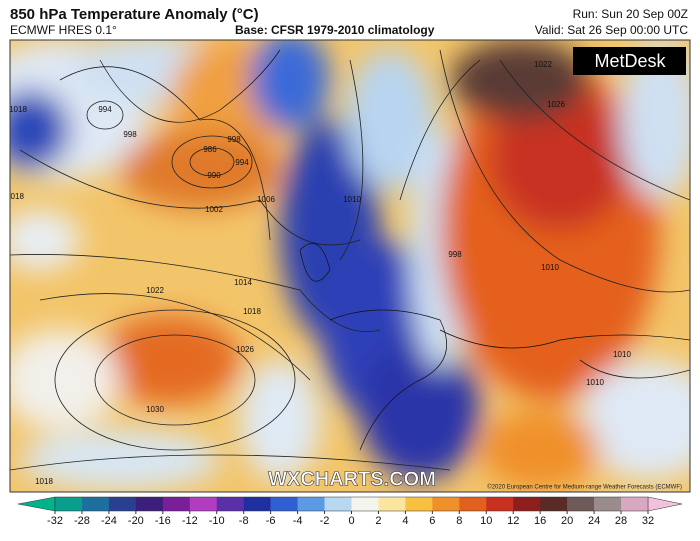 The width and height of the screenshot is (700, 541). I want to click on colorbar-tick-label: 4, so click(405, 521).